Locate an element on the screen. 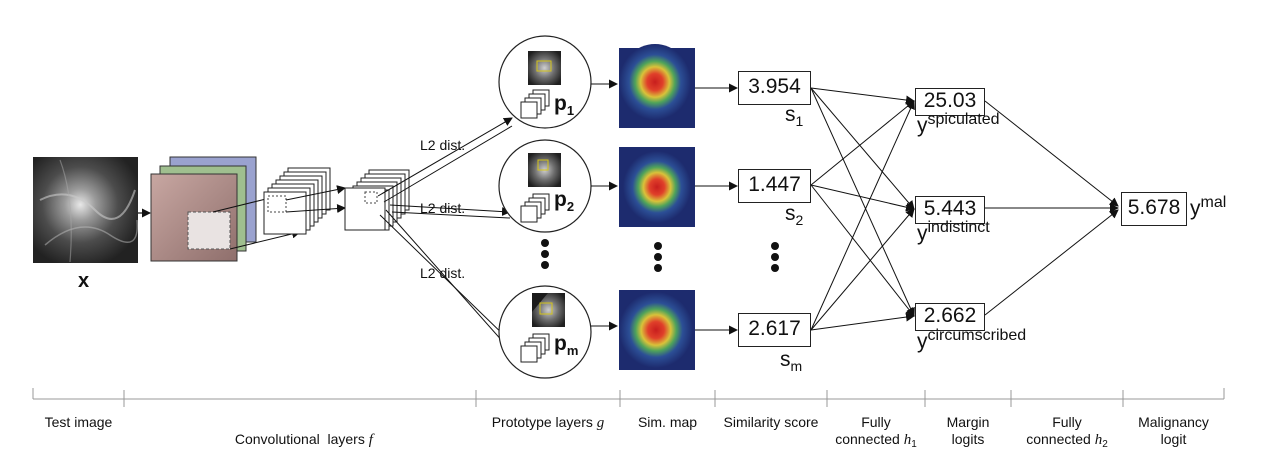 The image size is (1269, 462). proto-to-map-arrows is located at coordinates (604, 205).